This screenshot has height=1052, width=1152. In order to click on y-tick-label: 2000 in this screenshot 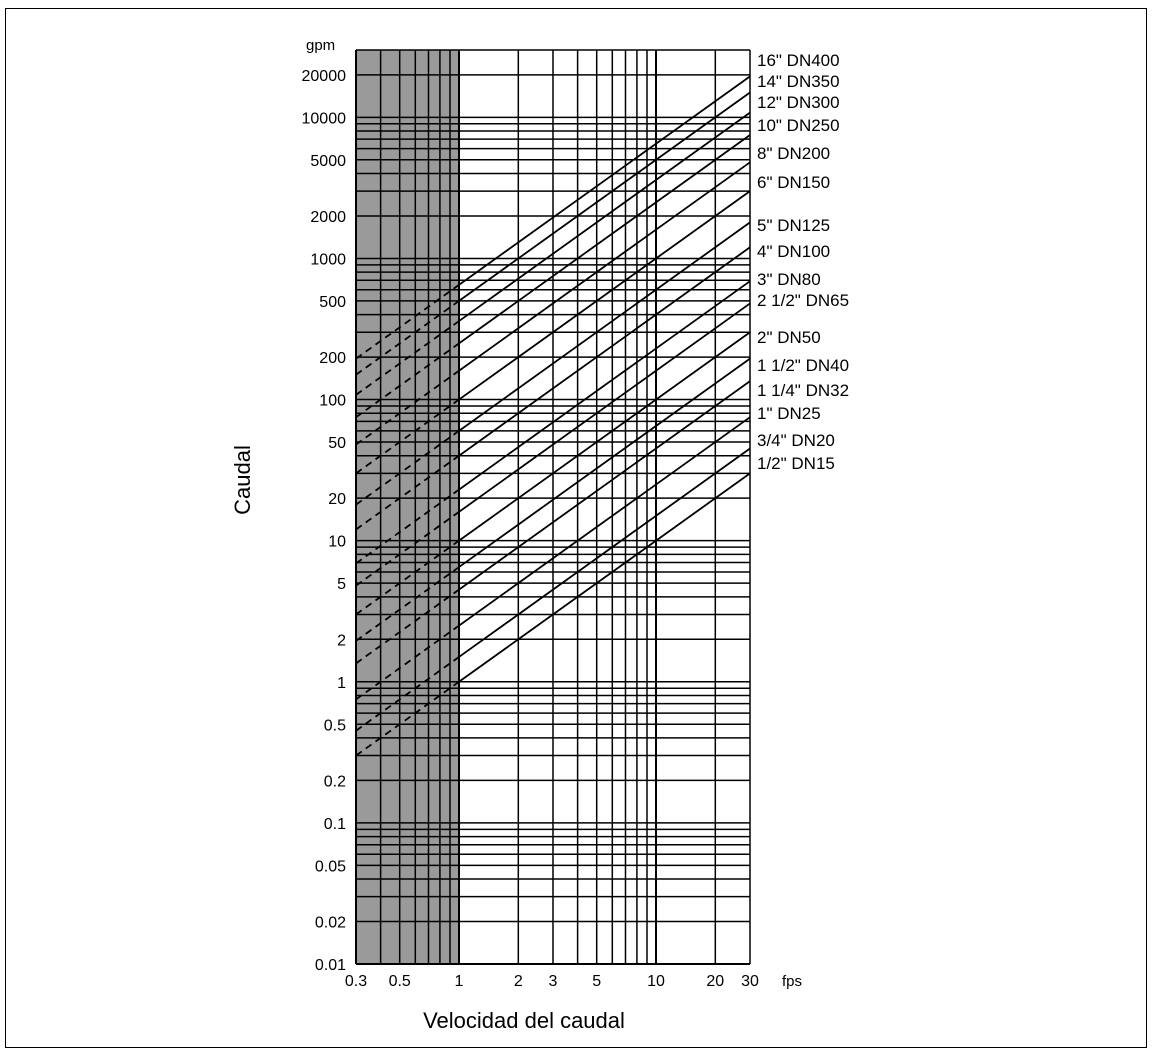, I will do `click(328, 217)`.